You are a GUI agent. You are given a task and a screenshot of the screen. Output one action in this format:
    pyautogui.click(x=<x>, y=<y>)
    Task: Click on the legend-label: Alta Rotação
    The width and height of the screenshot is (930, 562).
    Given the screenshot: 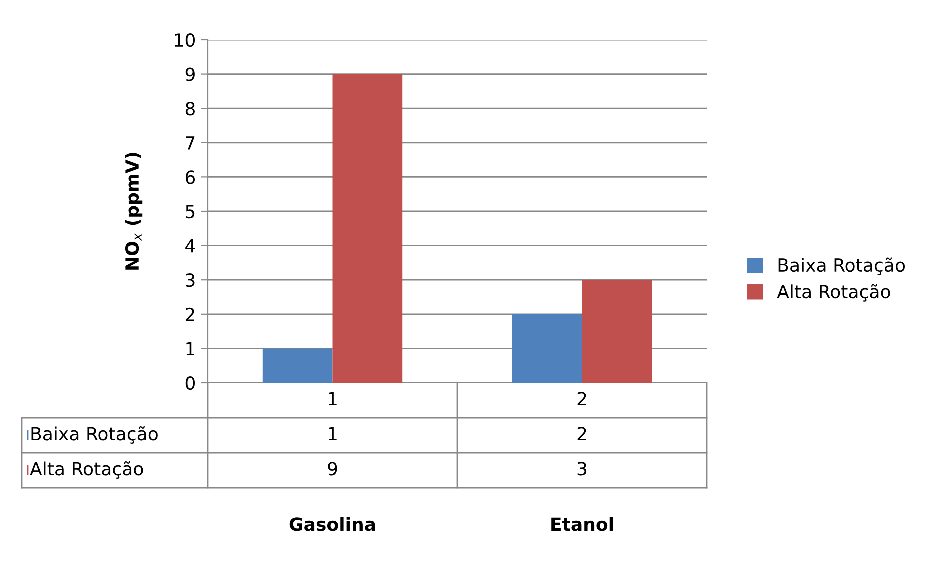 What is the action you would take?
    pyautogui.click(x=833, y=293)
    